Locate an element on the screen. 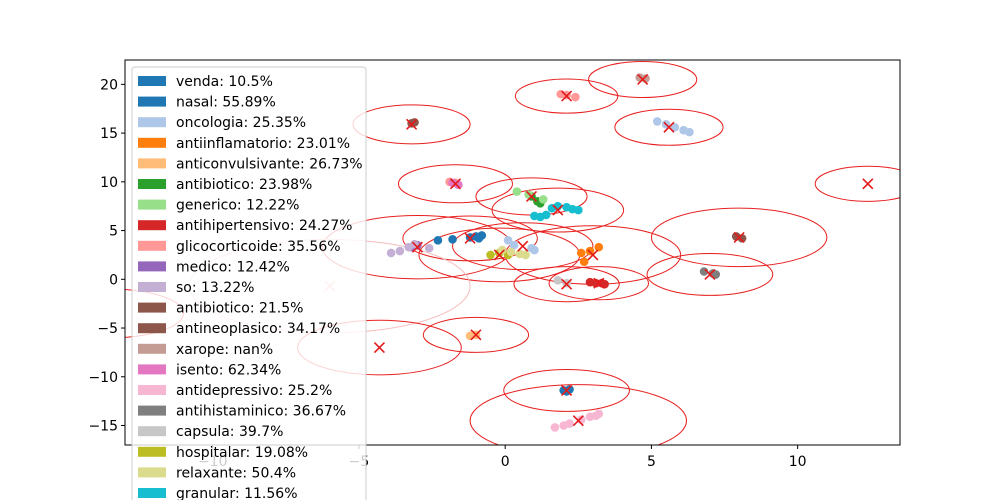 The image size is (1000, 500). legend-label: glicocorticoide: 35.56% is located at coordinates (258, 247).